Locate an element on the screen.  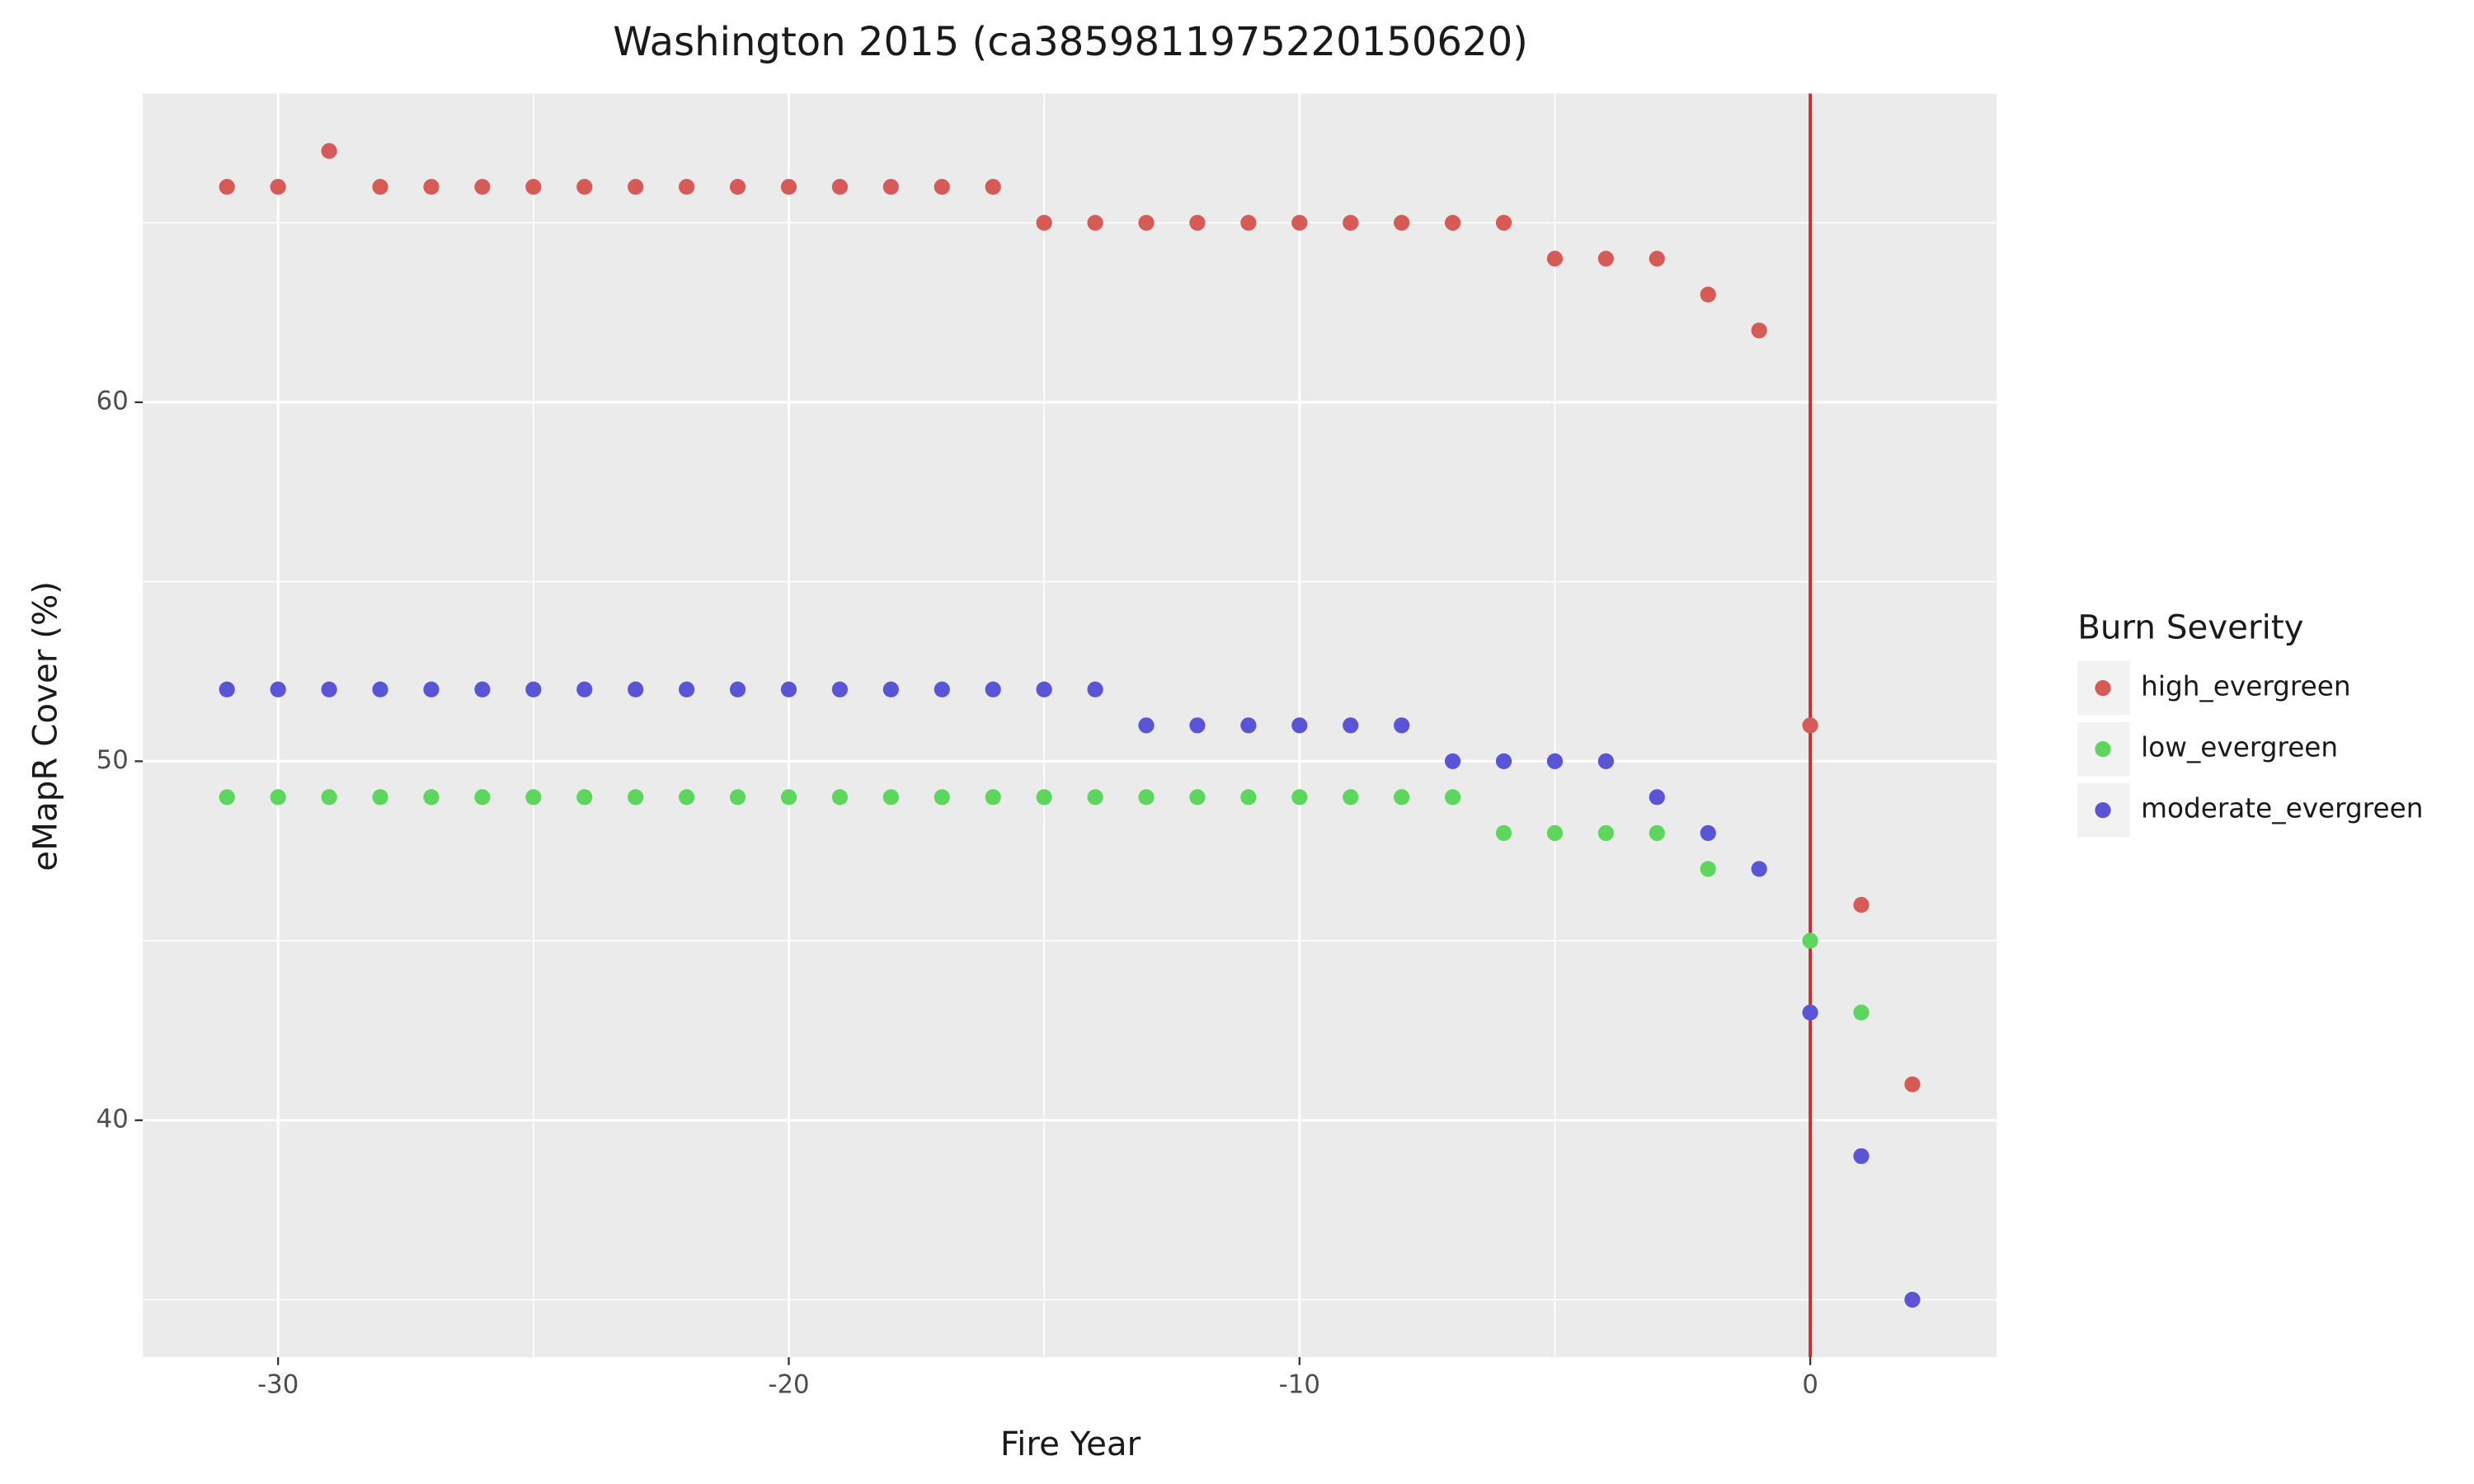
x-tick-label: -10 is located at coordinates (1299, 1384).